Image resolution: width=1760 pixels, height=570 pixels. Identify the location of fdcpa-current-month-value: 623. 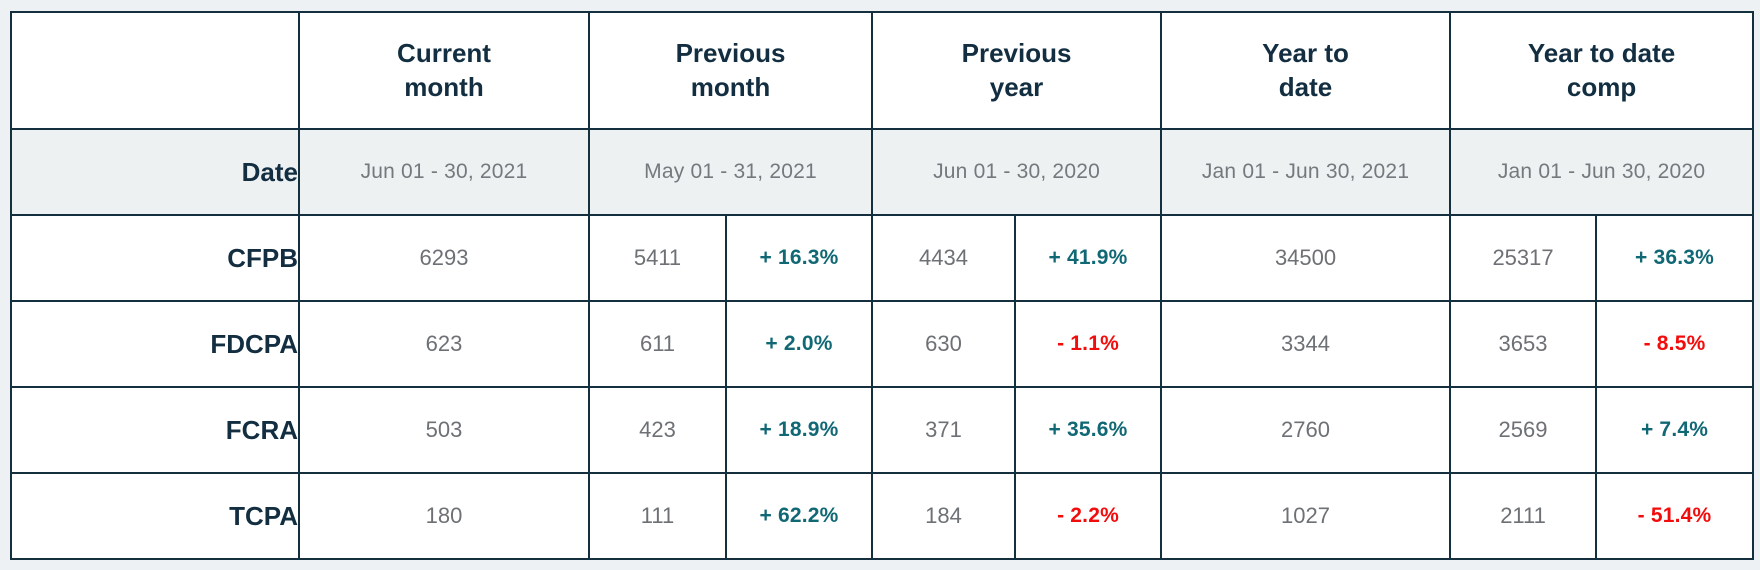
(444, 344).